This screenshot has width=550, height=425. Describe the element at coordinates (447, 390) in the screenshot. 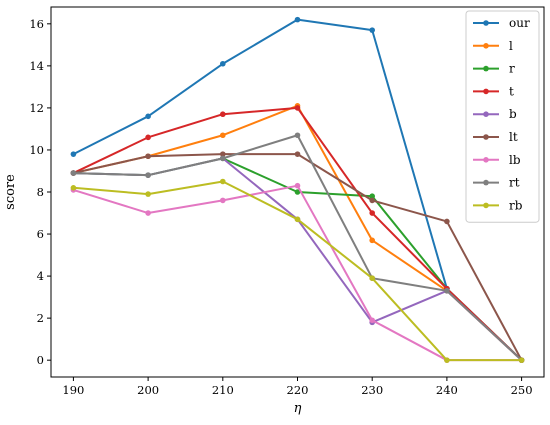

I see `x-tick-label: 240` at that location.